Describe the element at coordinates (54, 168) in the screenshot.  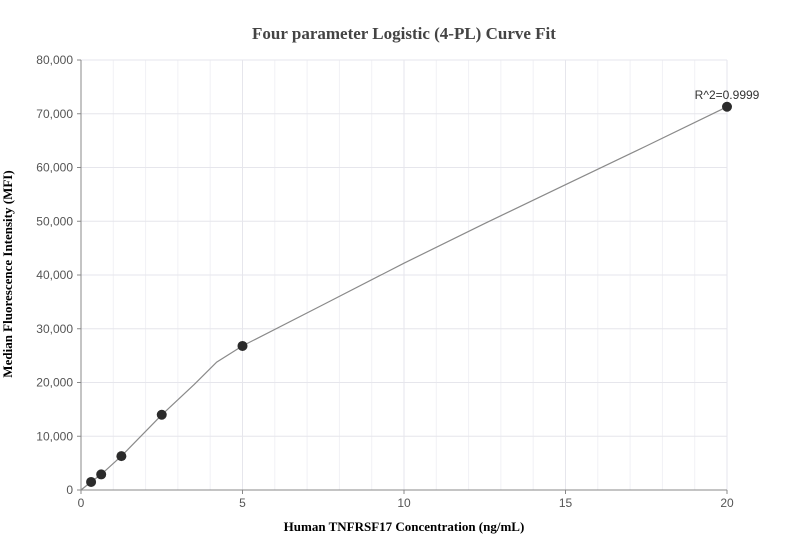
I see `y-tick-label: 60,000` at that location.